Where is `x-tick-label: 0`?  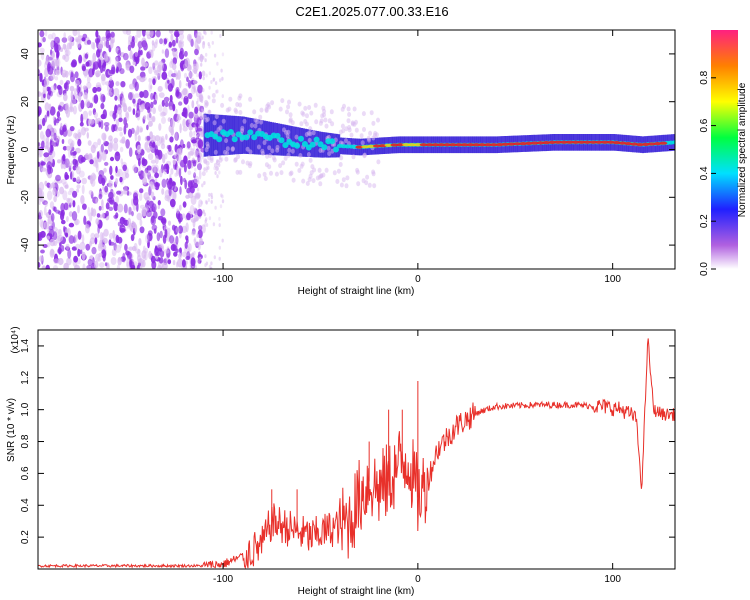
x-tick-label: 0 is located at coordinates (418, 279).